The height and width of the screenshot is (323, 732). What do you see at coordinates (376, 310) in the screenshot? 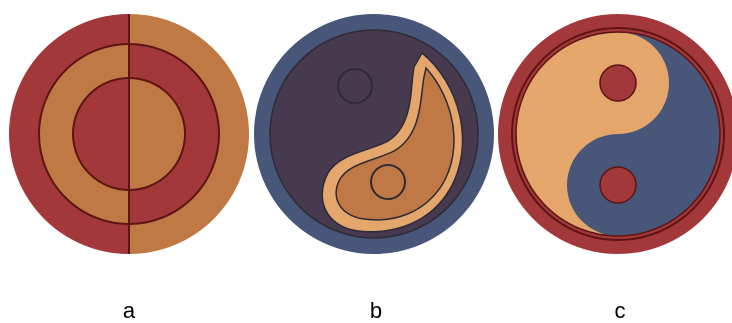
I see `panel-label-b: b` at bounding box center [376, 310].